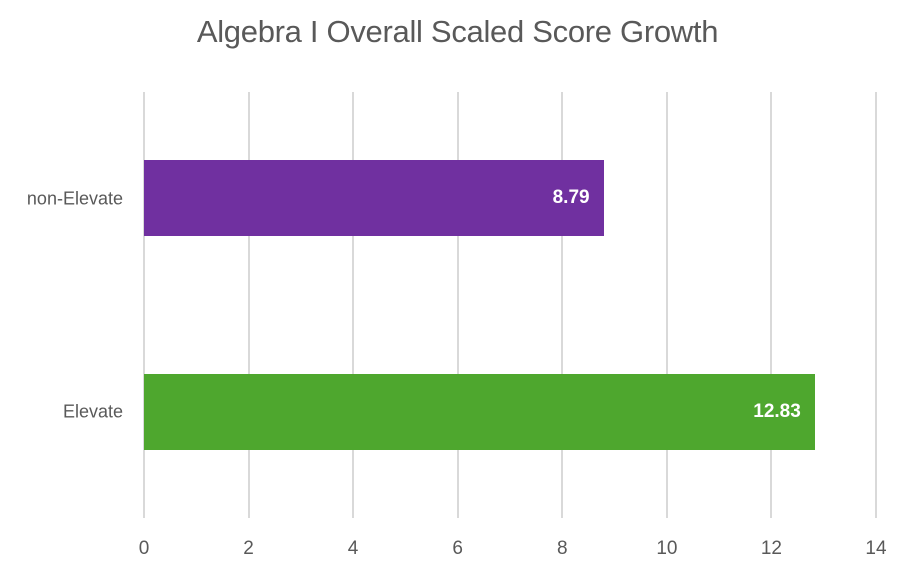 The image size is (915, 576). I want to click on bar-elevate: 12.83, so click(479, 412).